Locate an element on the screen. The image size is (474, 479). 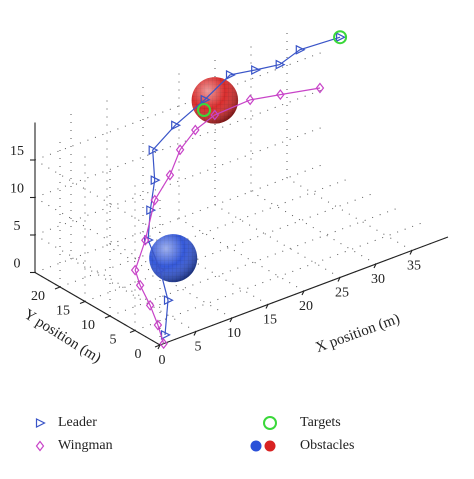
legend-label: Leader is located at coordinates (77, 422).